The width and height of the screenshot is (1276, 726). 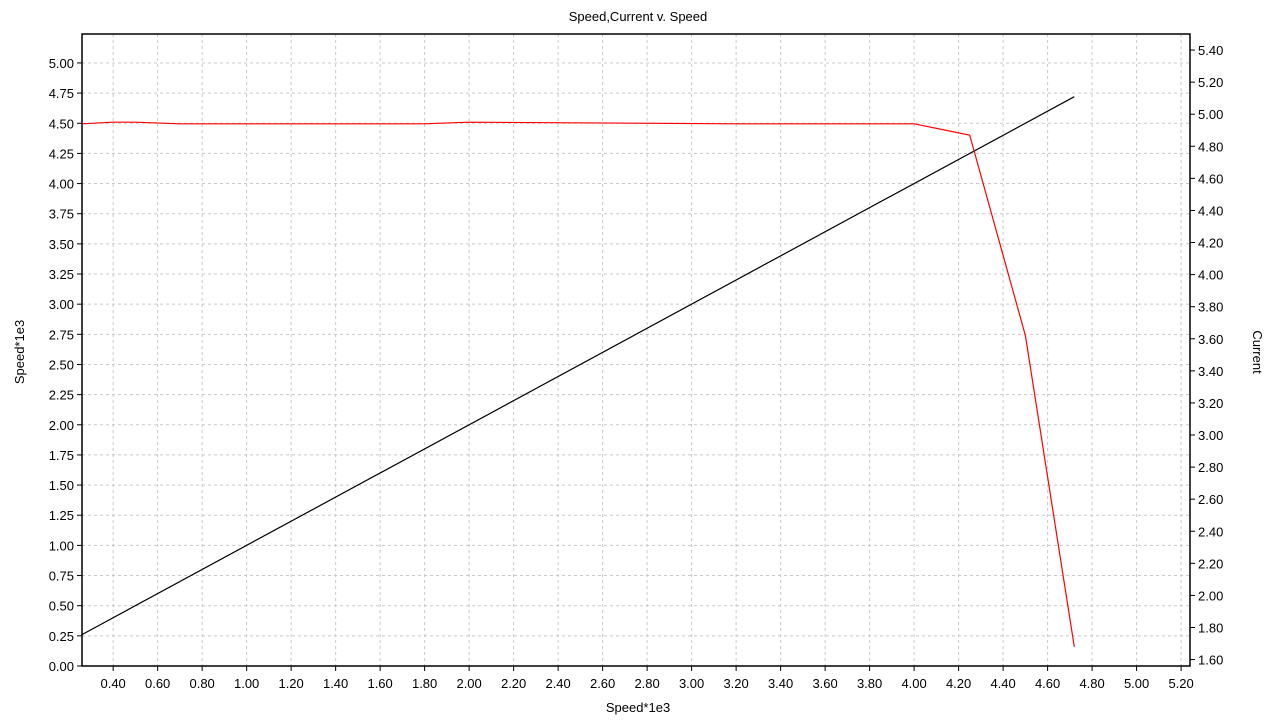 What do you see at coordinates (1210, 403) in the screenshot?
I see `y-right-tick-label: 3.20` at bounding box center [1210, 403].